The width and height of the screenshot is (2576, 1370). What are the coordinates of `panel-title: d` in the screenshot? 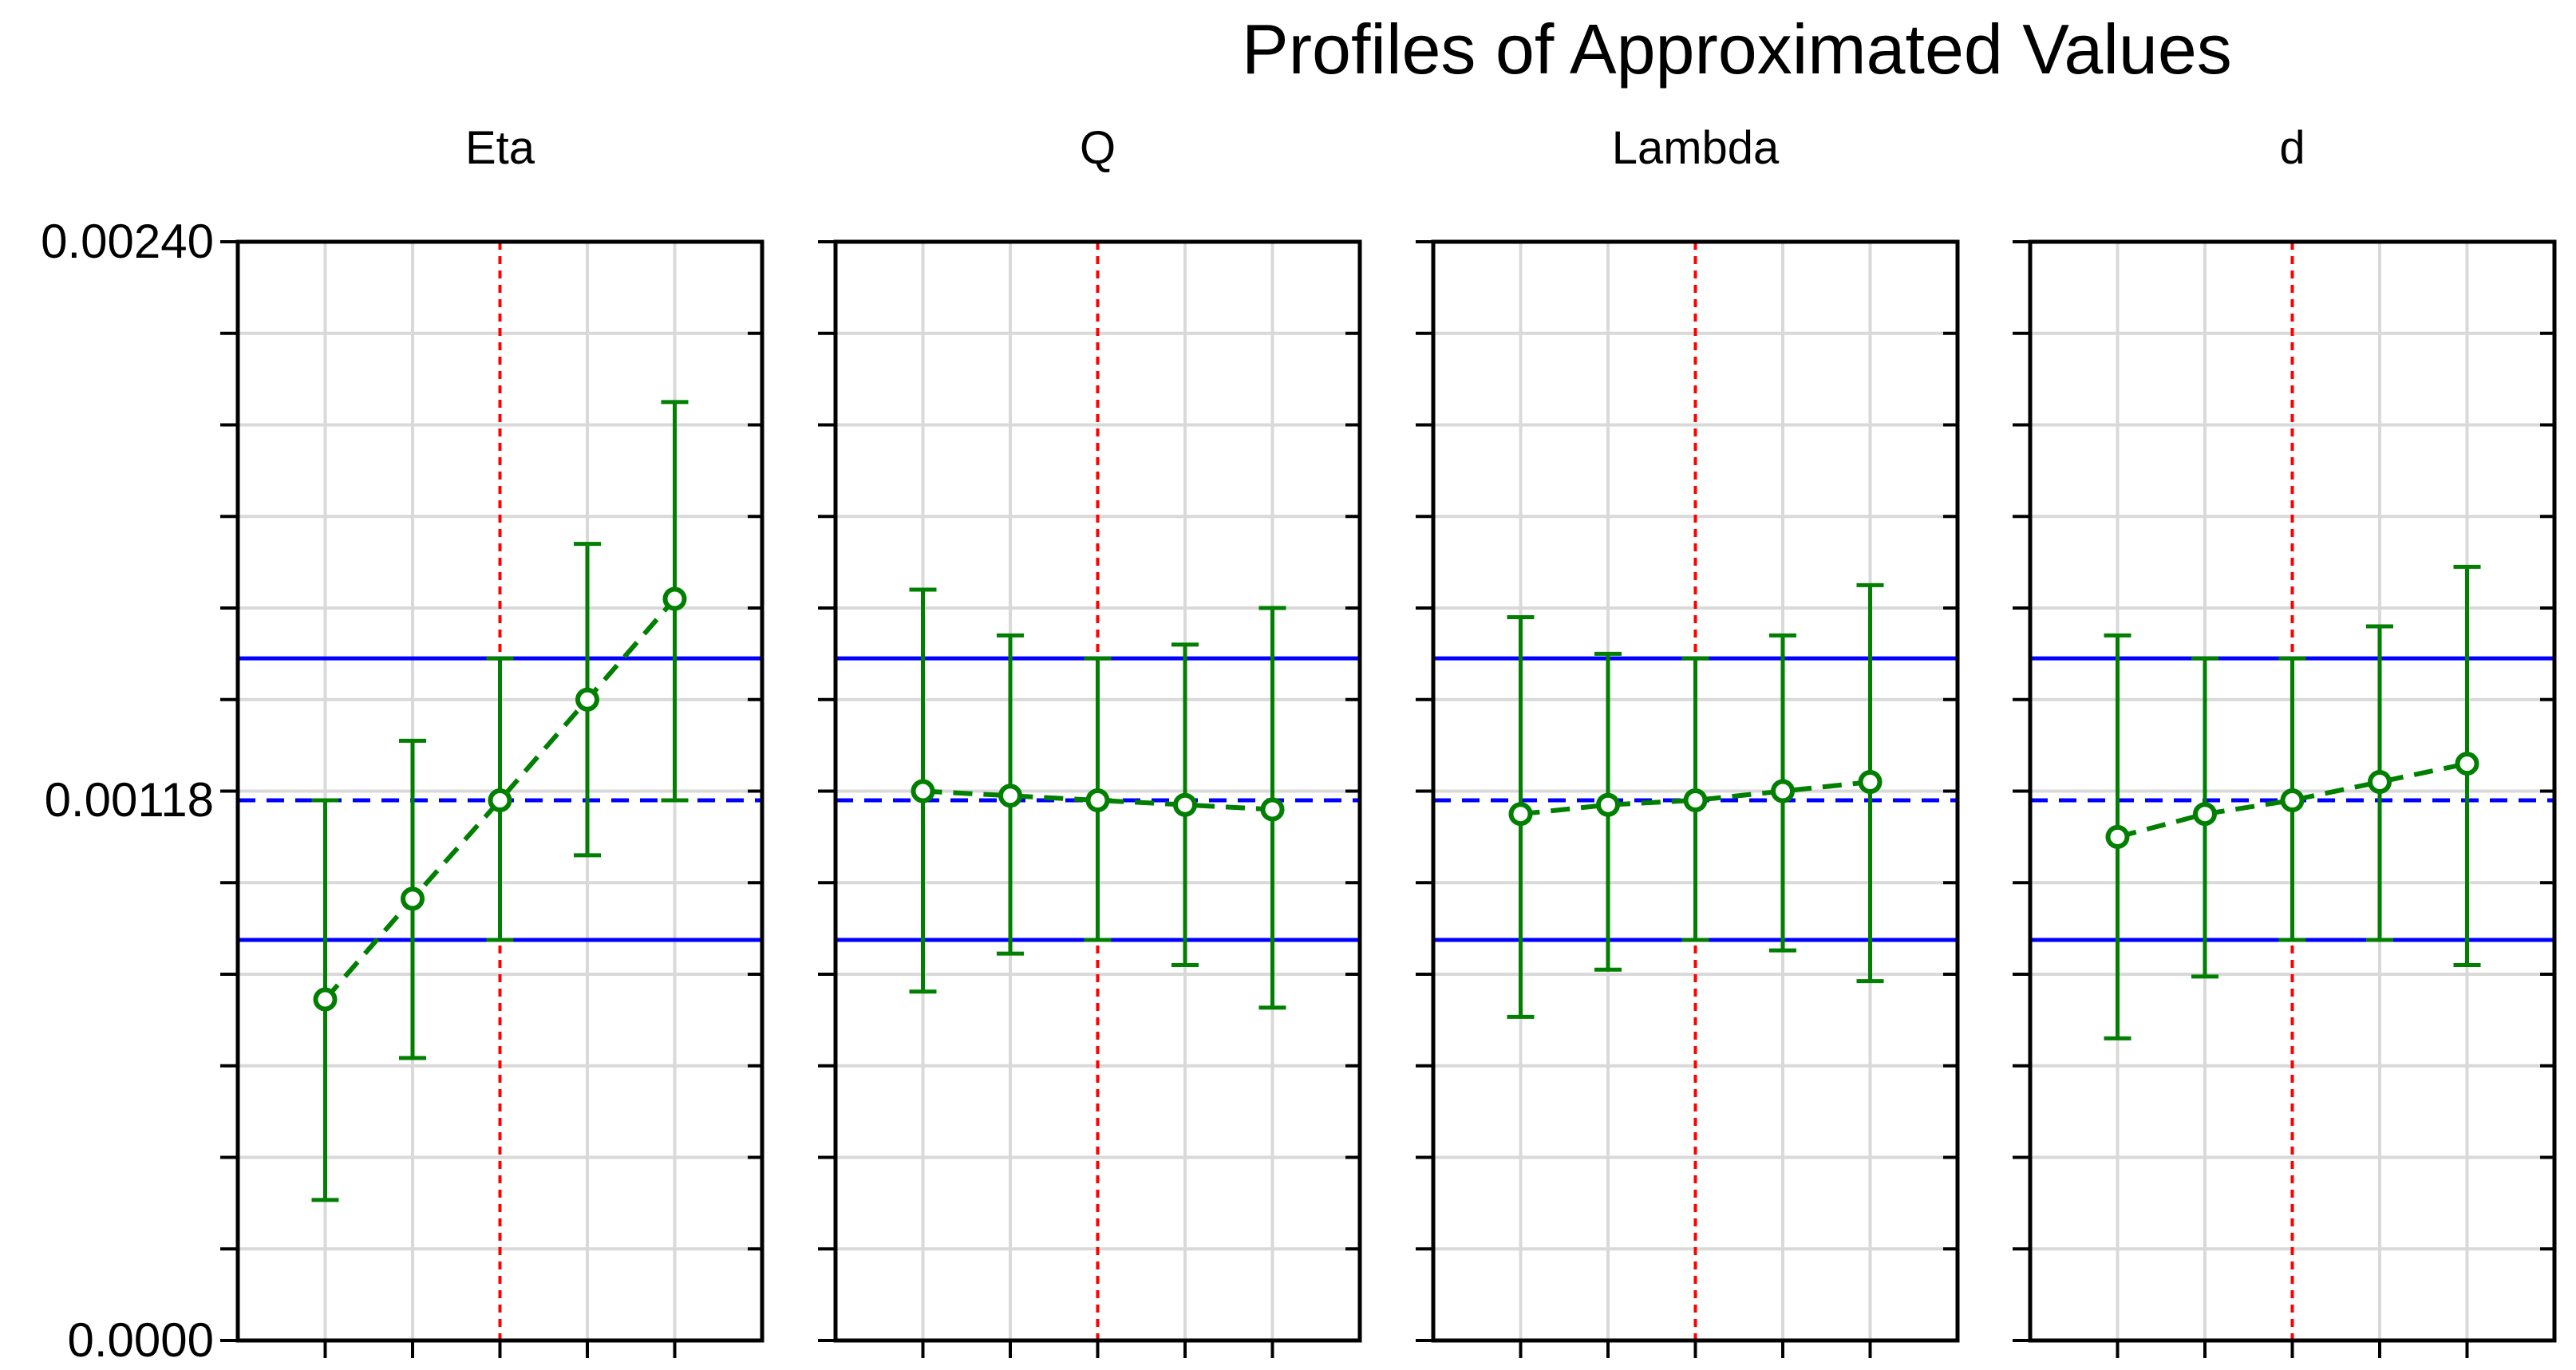 It's located at (2292, 148).